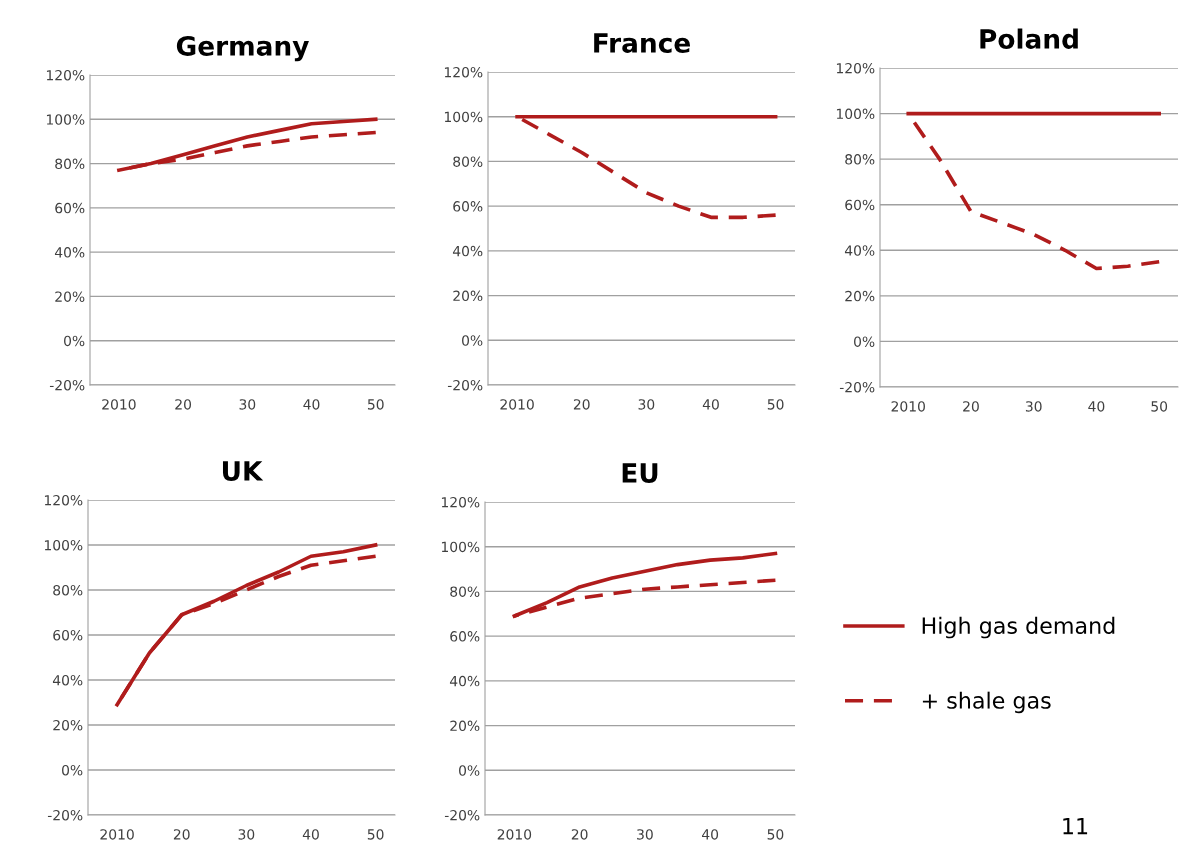 The image size is (1190, 851). I want to click on text: 11, so click(1075, 826).